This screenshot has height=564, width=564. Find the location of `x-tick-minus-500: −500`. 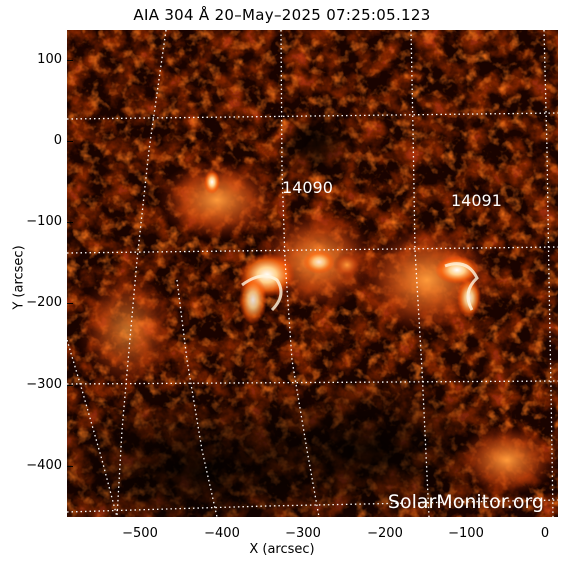

x-tick-minus-500: −500 is located at coordinates (140, 533).